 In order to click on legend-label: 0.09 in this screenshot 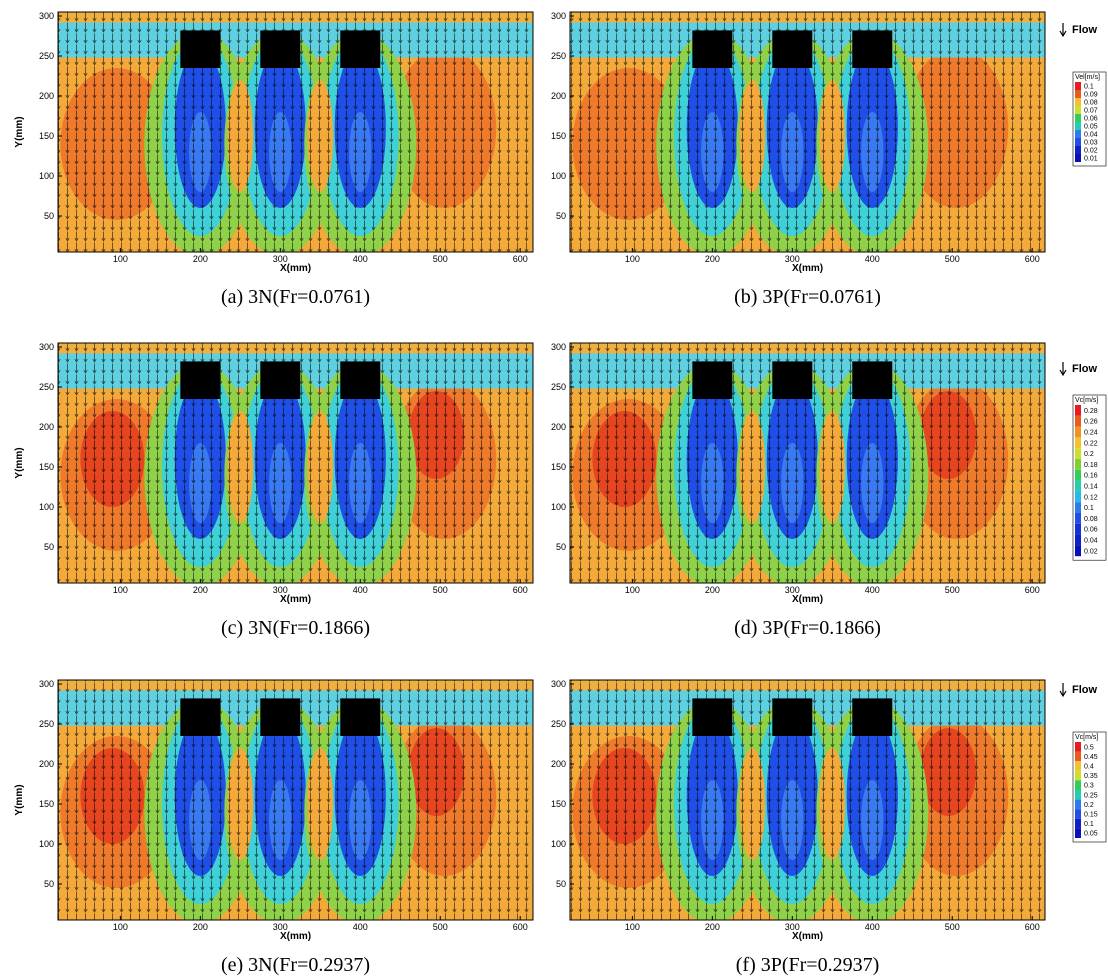, I will do `click(1091, 95)`.